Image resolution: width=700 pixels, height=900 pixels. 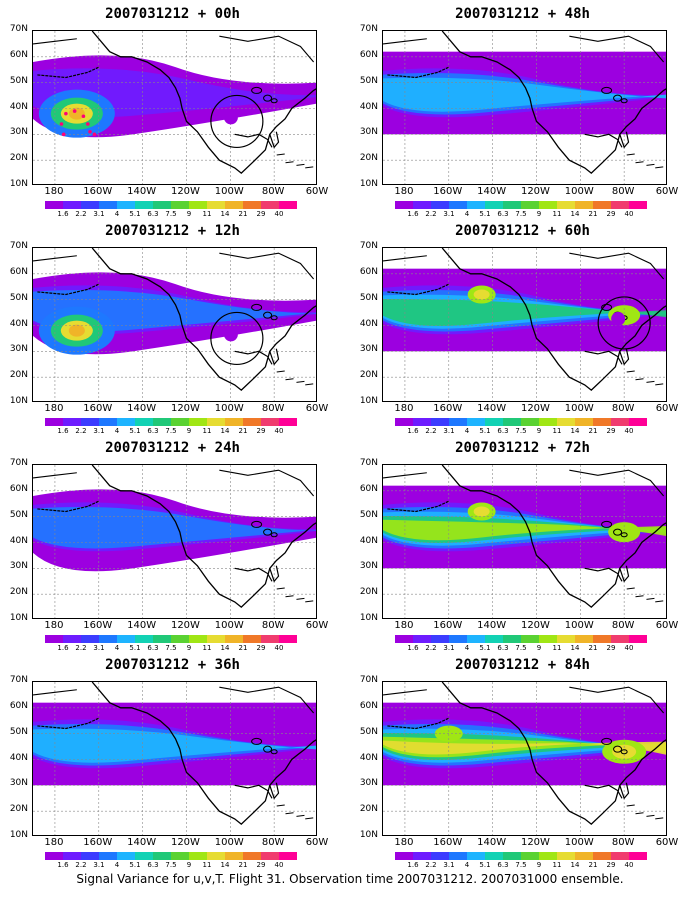 I want to click on panel-title: 2007031212 + 48h, so click(x=522, y=14).